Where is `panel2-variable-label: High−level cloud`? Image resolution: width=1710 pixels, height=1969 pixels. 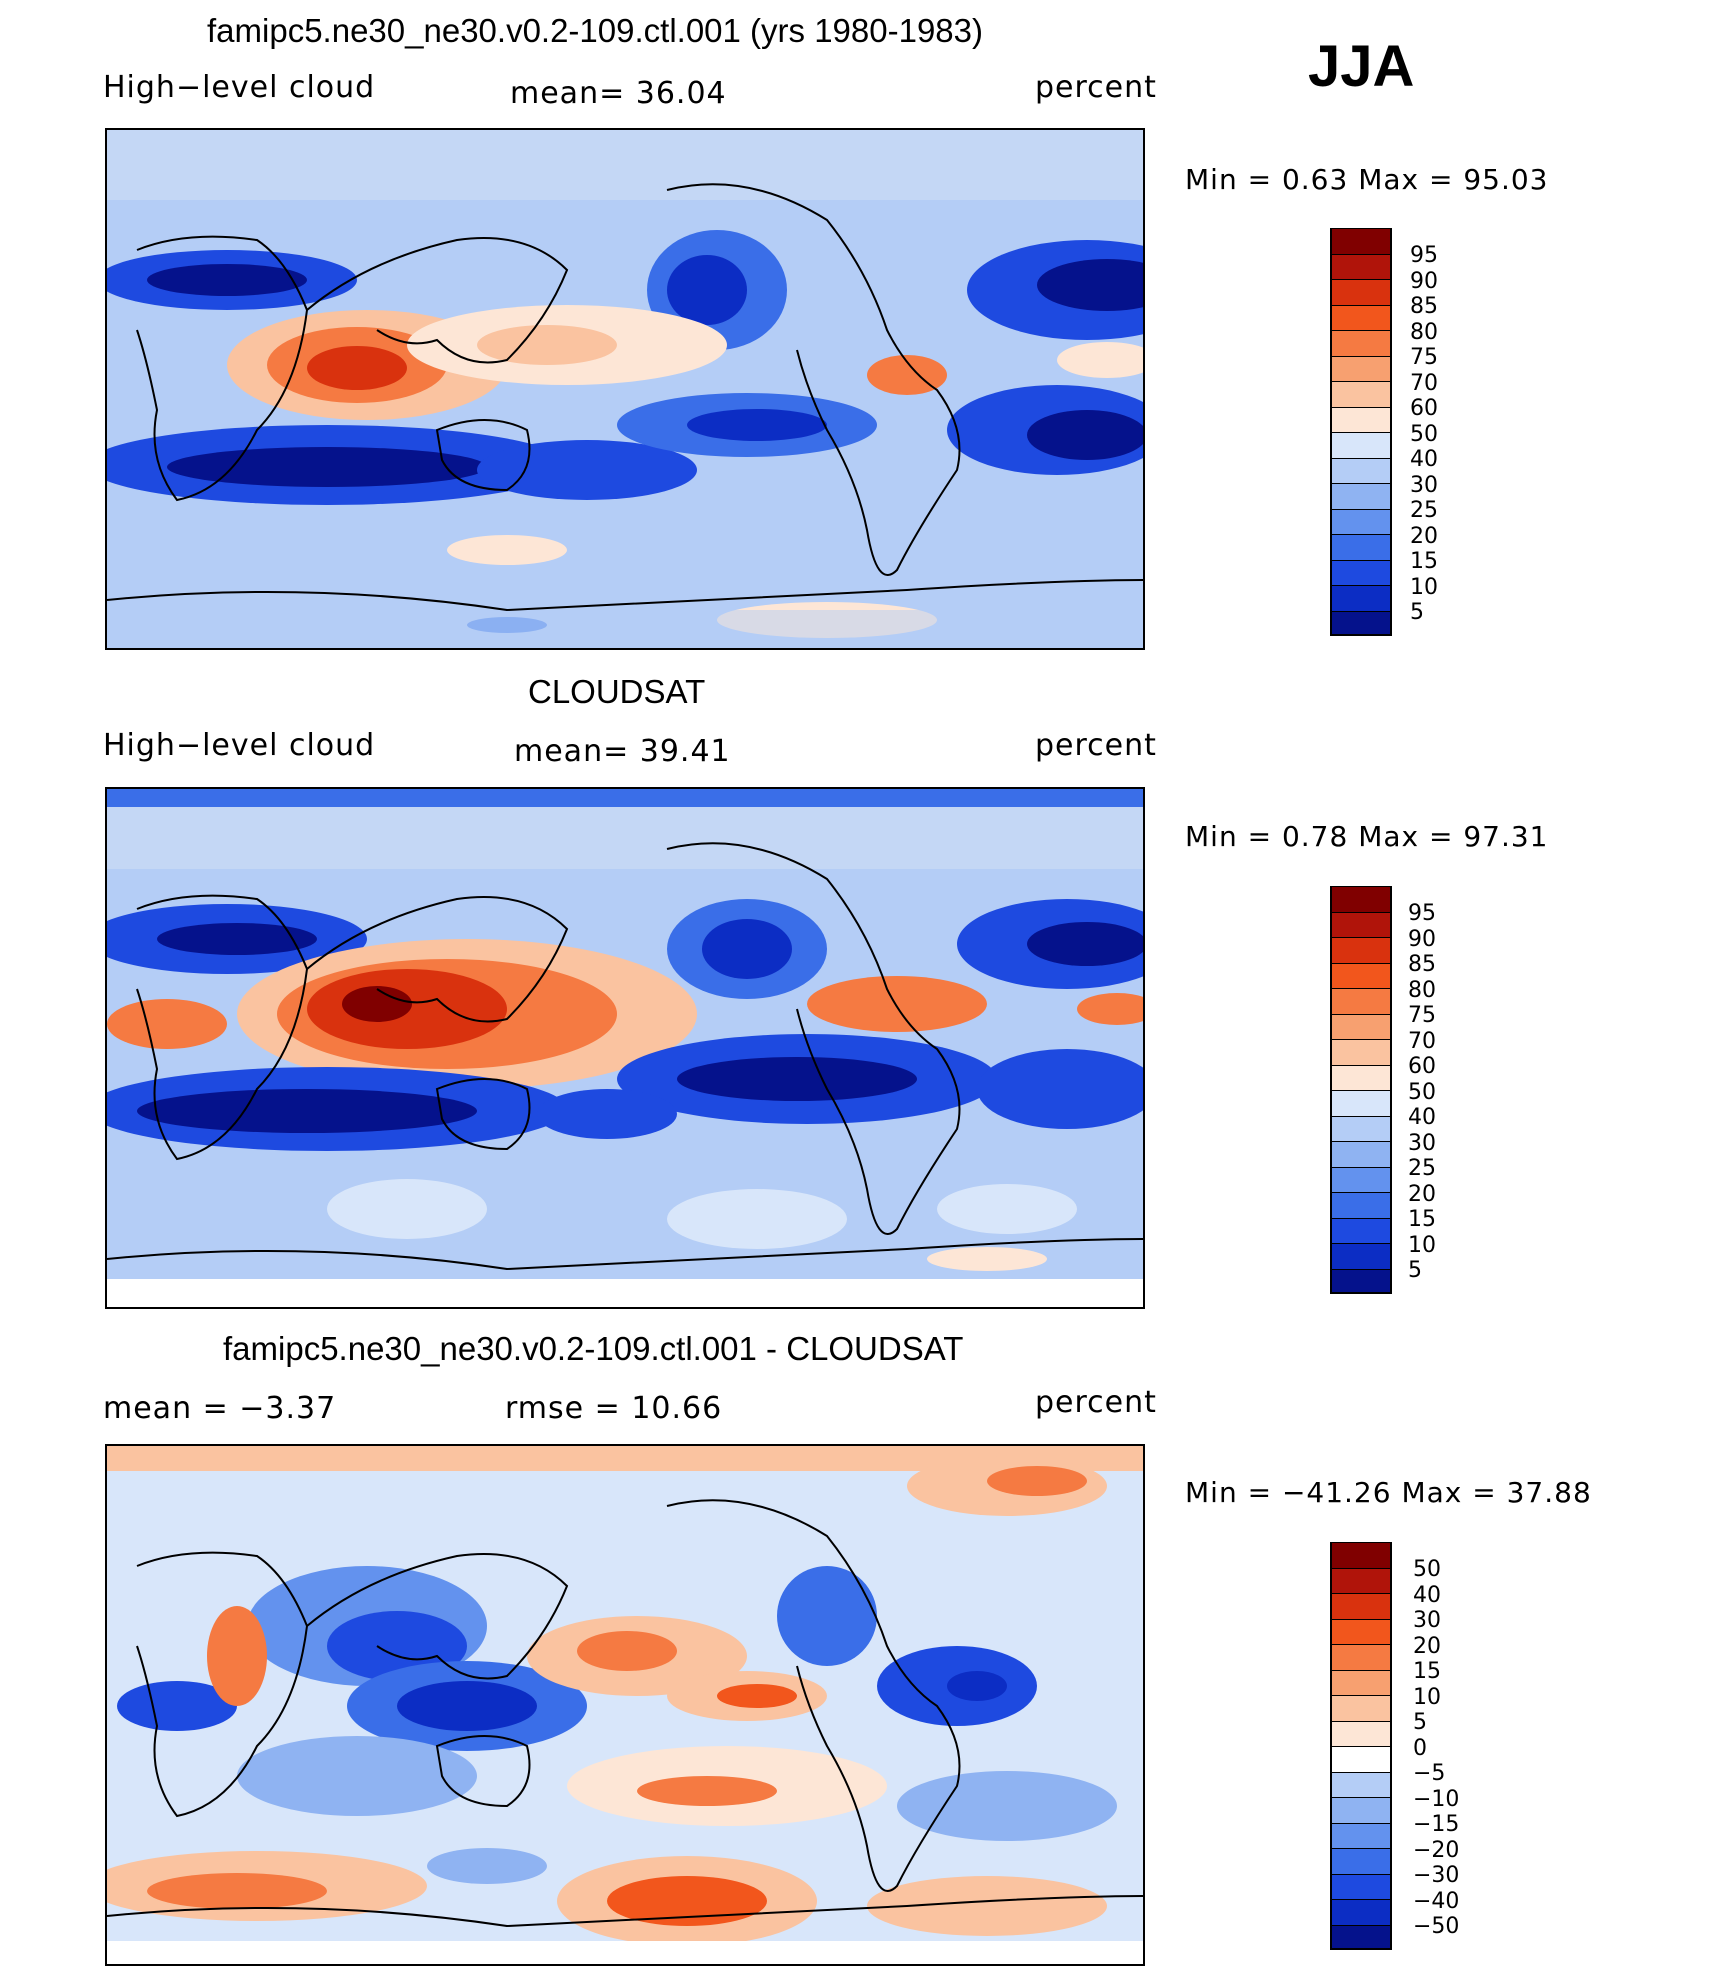 panel2-variable-label: High−level cloud is located at coordinates (239, 745).